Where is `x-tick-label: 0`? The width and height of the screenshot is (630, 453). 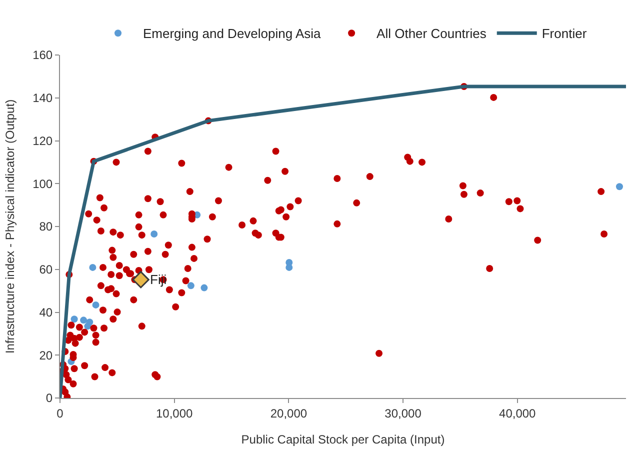
x-tick-label: 0 is located at coordinates (60, 413).